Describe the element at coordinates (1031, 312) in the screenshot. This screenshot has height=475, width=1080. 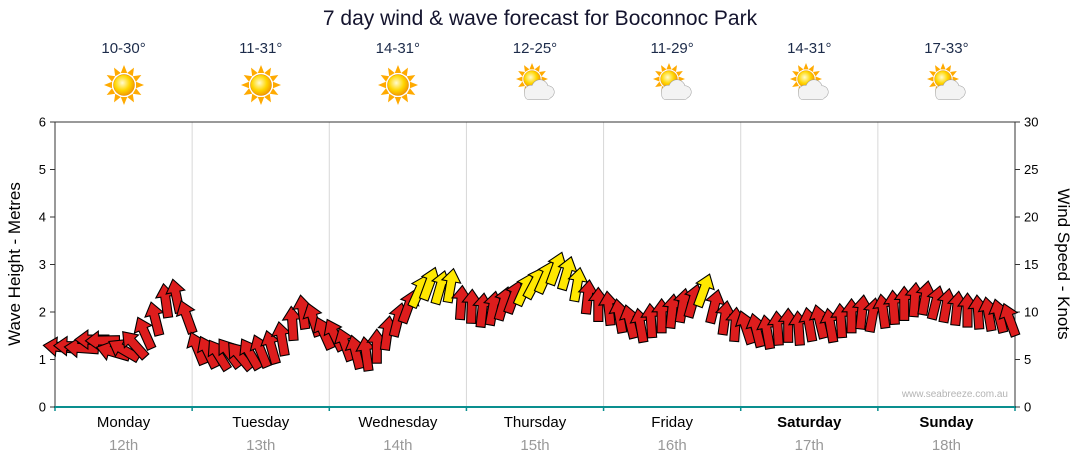
I see `wind-axis-tick-label: 10` at that location.